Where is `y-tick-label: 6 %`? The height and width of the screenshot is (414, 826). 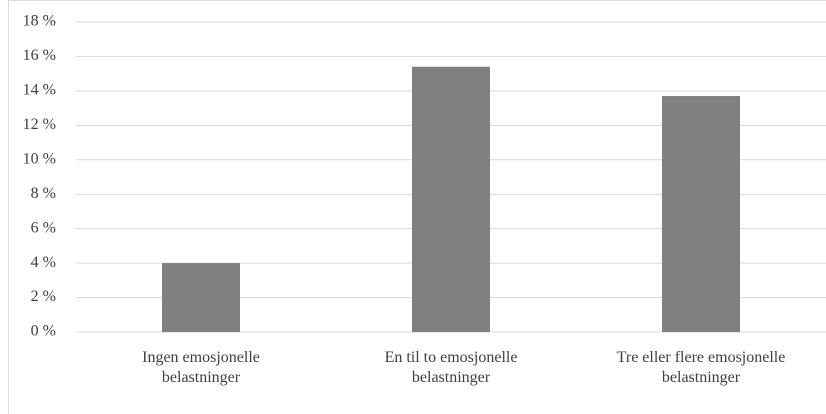 y-tick-label: 6 % is located at coordinates (43, 227).